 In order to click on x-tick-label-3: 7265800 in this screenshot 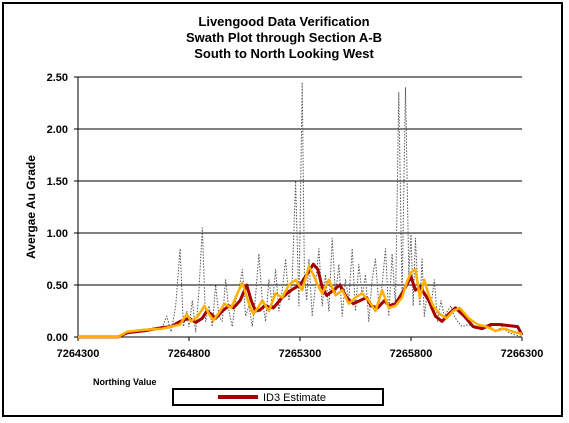, I will do `click(411, 354)`.